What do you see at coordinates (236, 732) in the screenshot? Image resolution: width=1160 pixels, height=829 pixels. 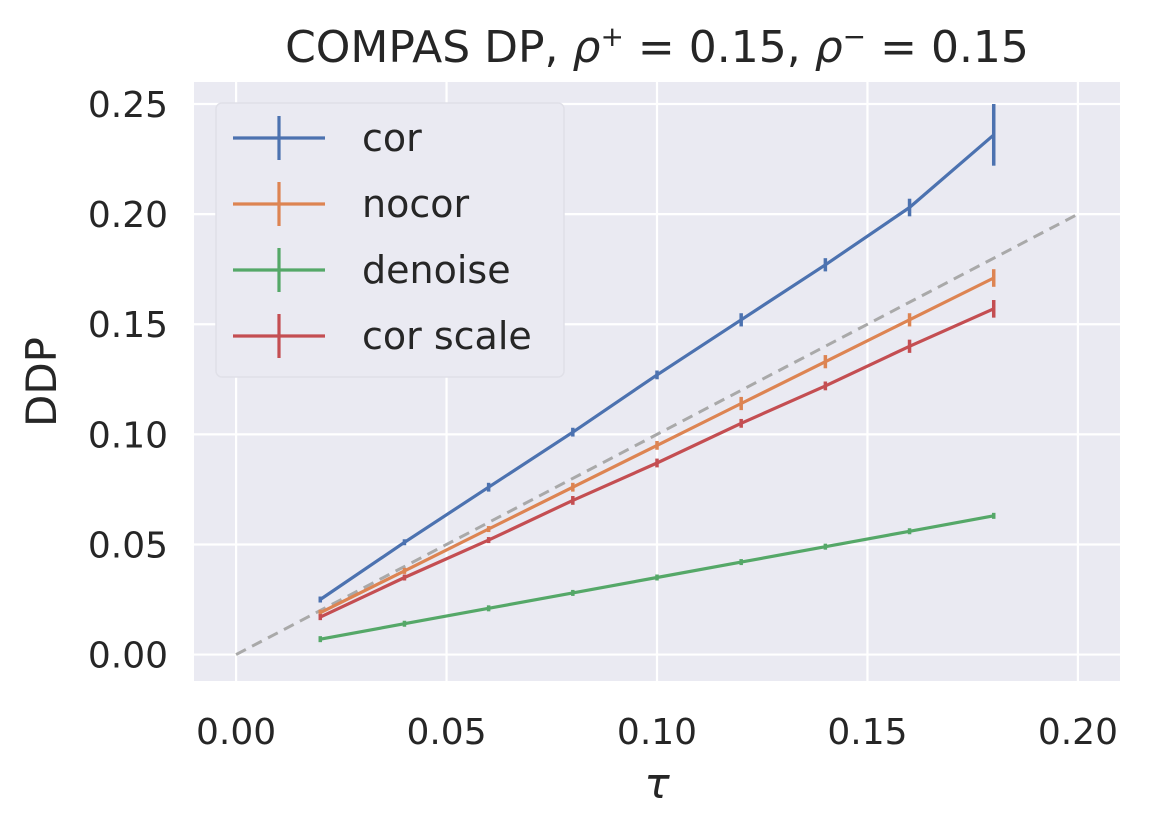 I see `x-tick-label: 0.00` at bounding box center [236, 732].